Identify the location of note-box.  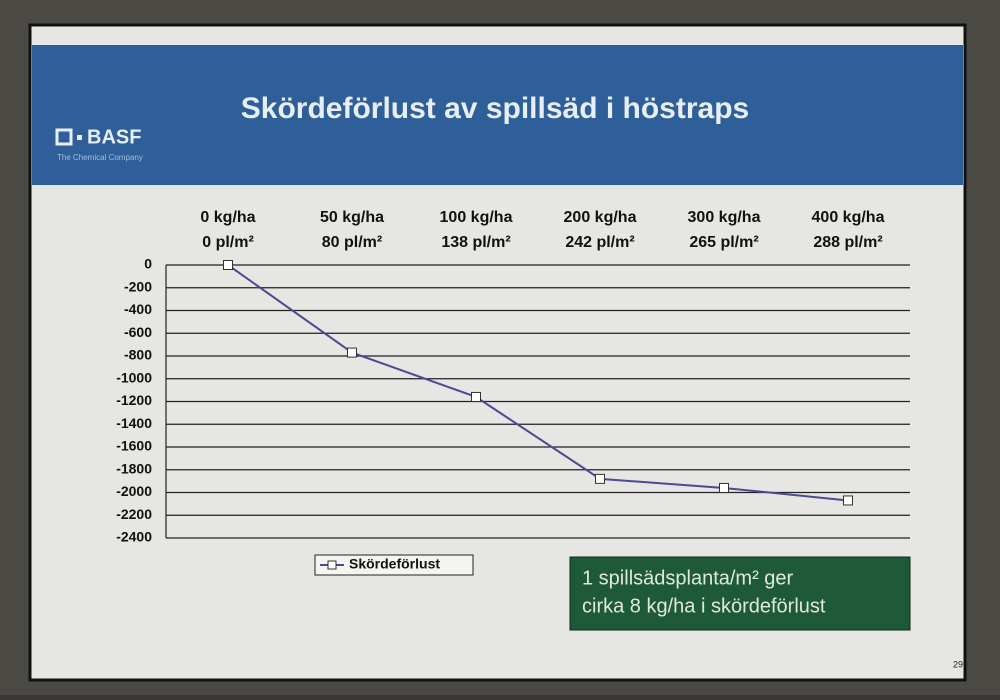
(740, 593).